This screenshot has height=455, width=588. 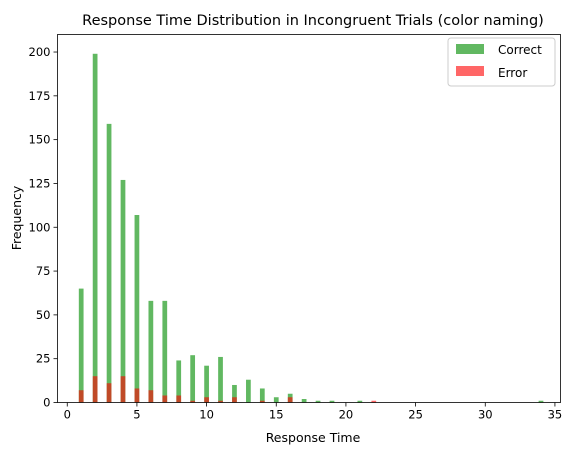 I want to click on bar-correct-x34, so click(x=541, y=401).